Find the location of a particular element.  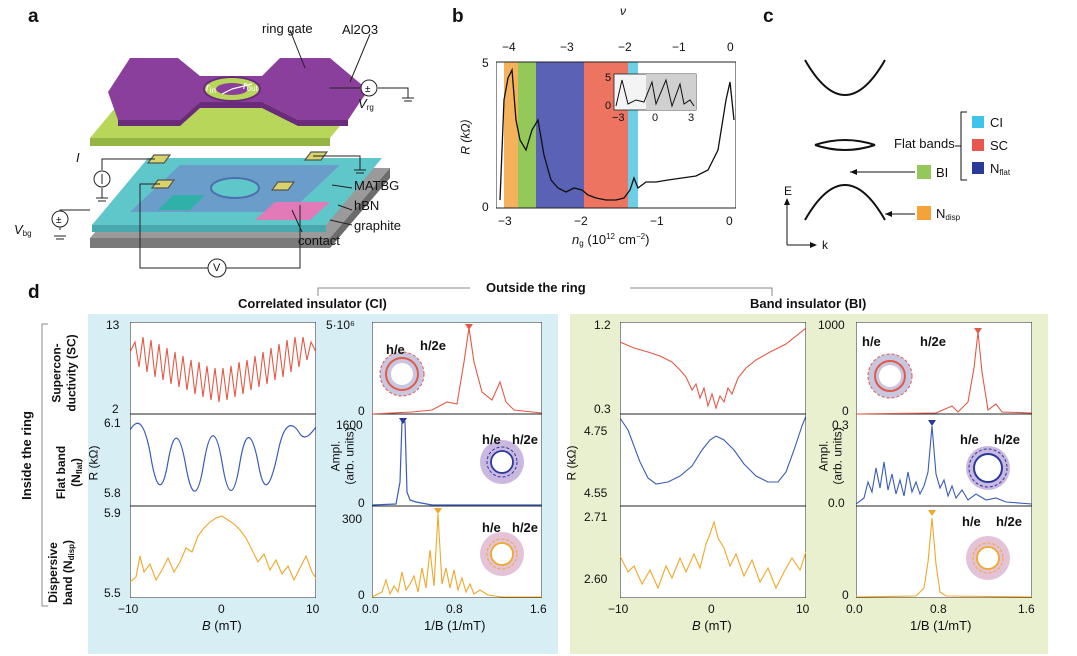

ci-r-tick: 13 is located at coordinates (113, 325).